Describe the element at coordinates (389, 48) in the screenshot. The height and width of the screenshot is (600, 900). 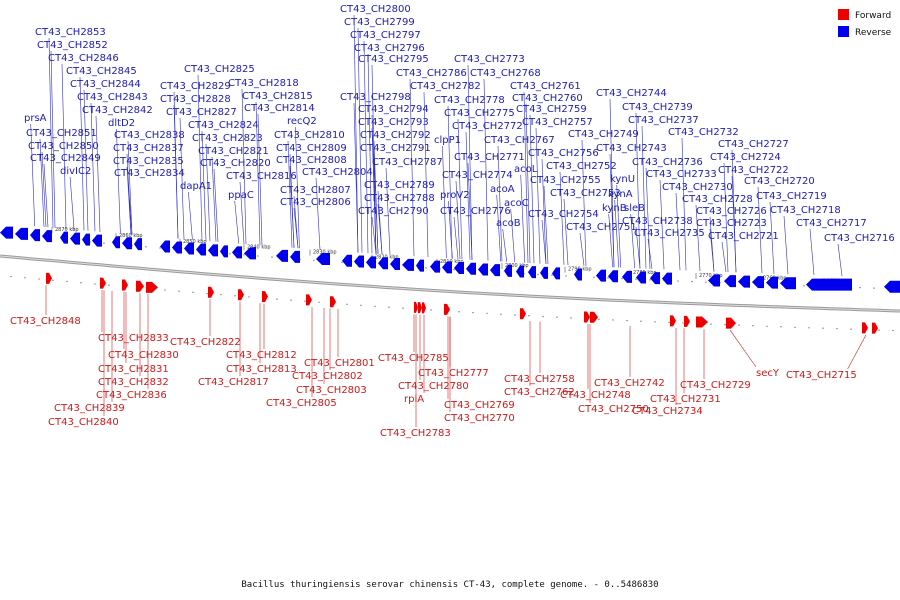
I see `reverse-gene-label: CT43_CH2796` at that location.